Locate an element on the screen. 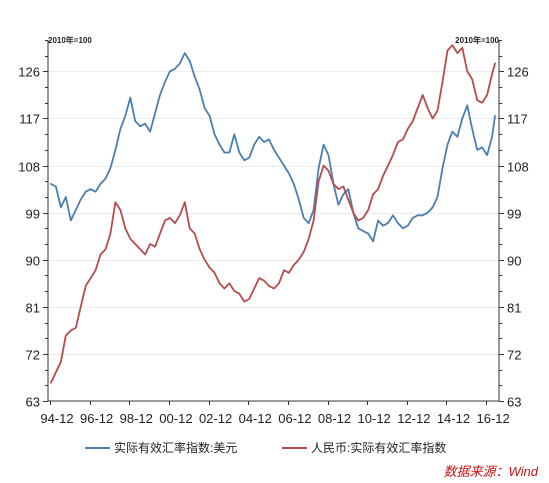 The height and width of the screenshot is (483, 549). x-tick-label: 98-12 is located at coordinates (136, 418).